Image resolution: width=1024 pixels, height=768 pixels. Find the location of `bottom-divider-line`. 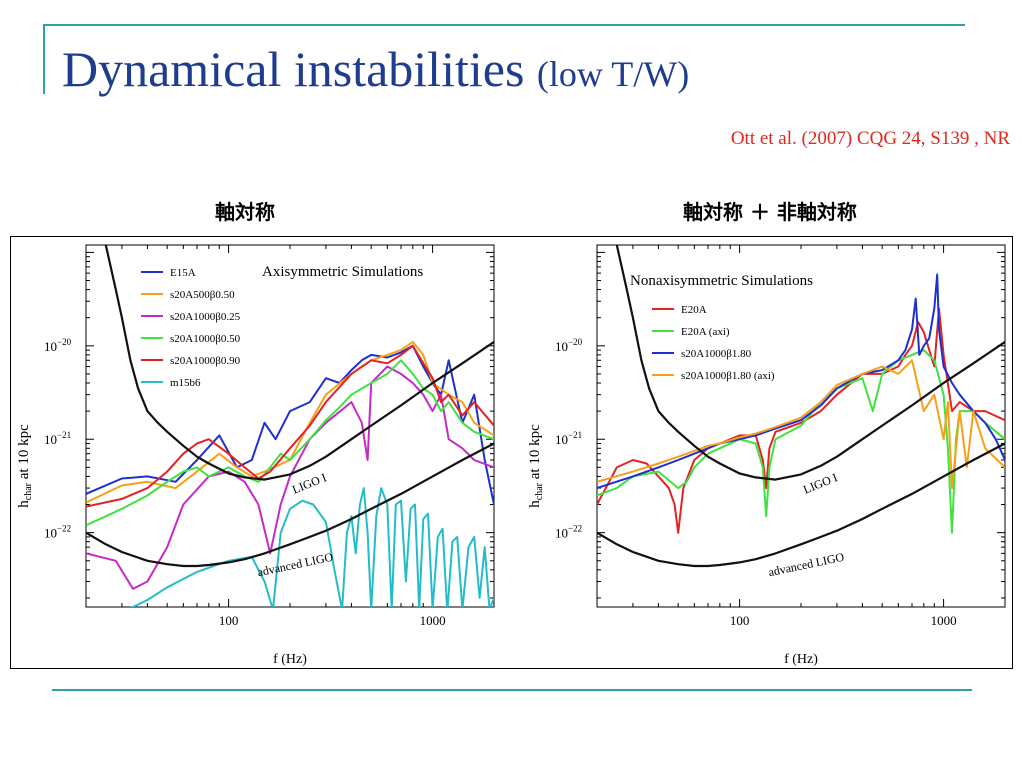

bottom-divider-line is located at coordinates (512, 690).